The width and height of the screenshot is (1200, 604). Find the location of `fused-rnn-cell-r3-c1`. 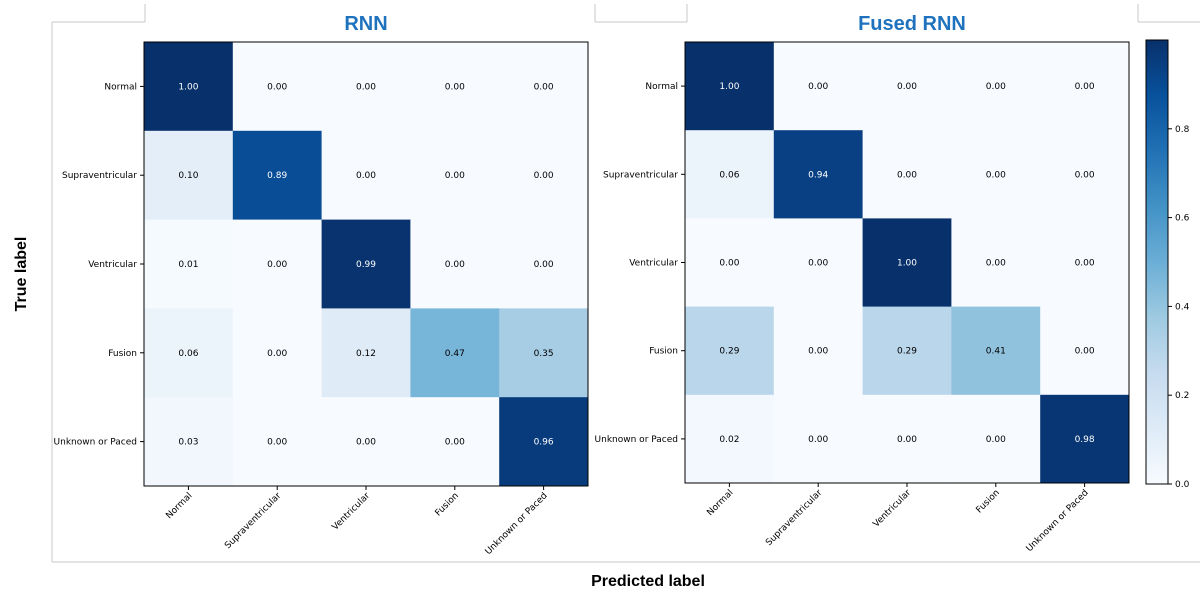

fused-rnn-cell-r3-c1 is located at coordinates (818, 351).